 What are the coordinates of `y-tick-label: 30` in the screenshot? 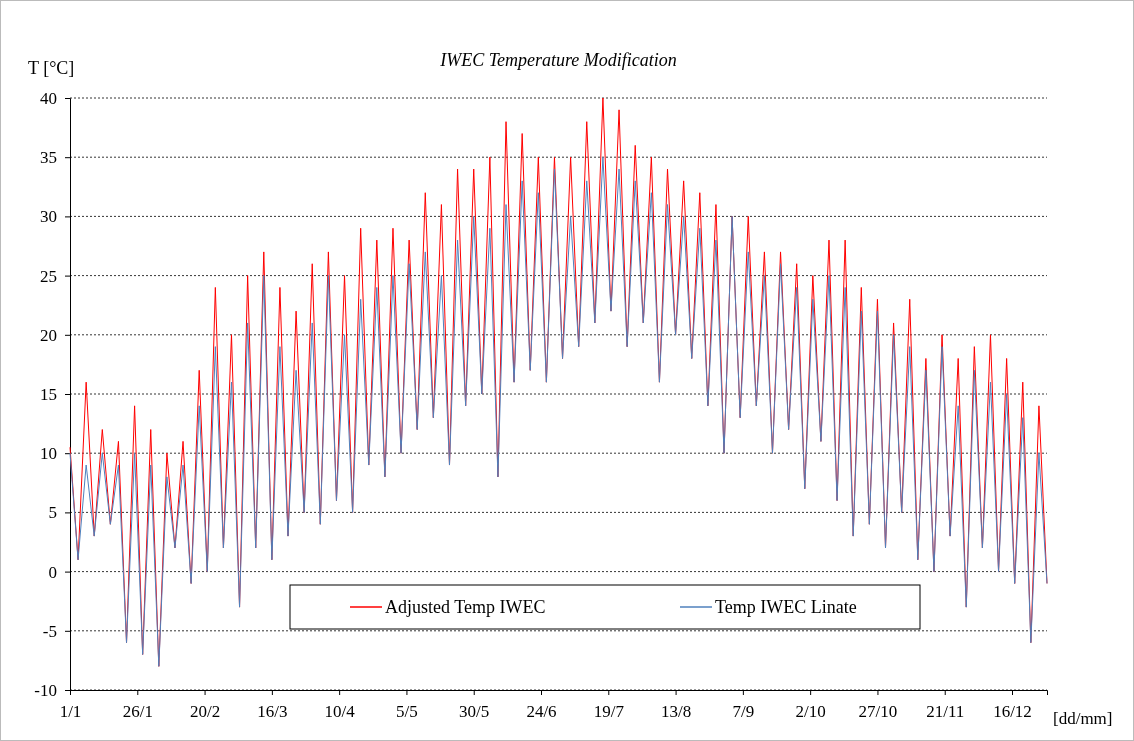 It's located at (48, 217).